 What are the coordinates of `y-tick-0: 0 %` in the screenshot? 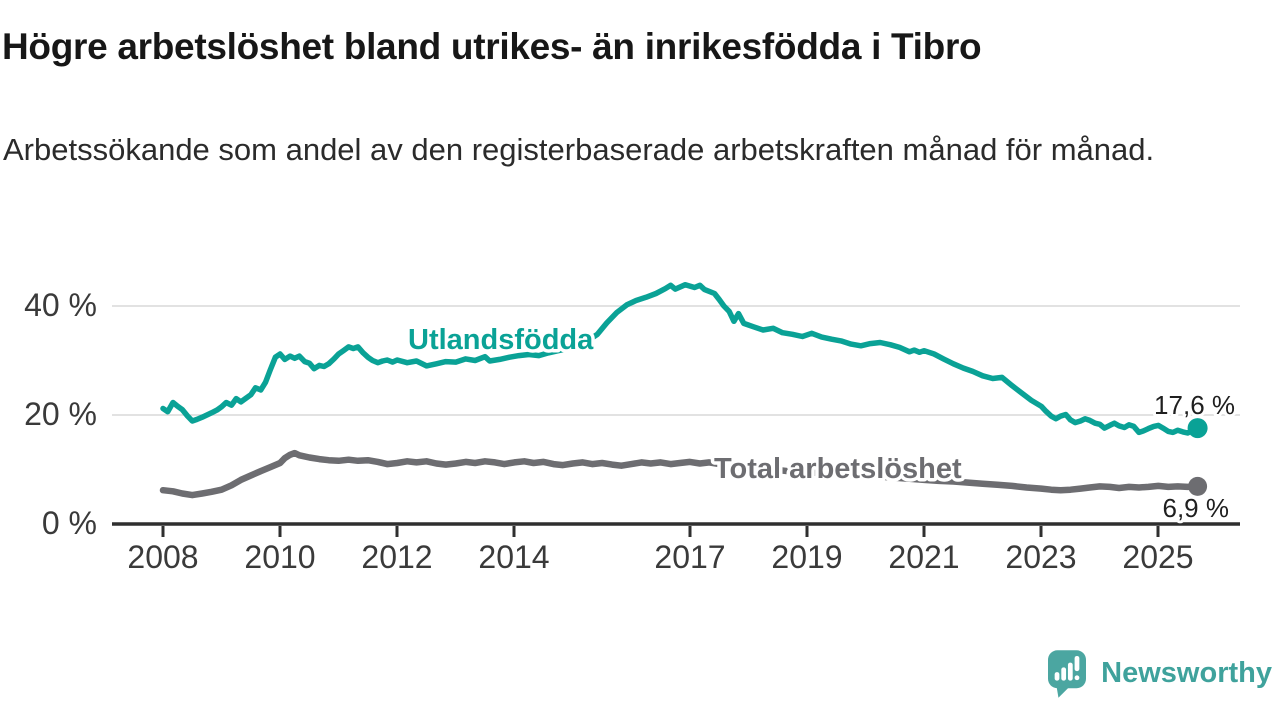 It's located at (69, 523).